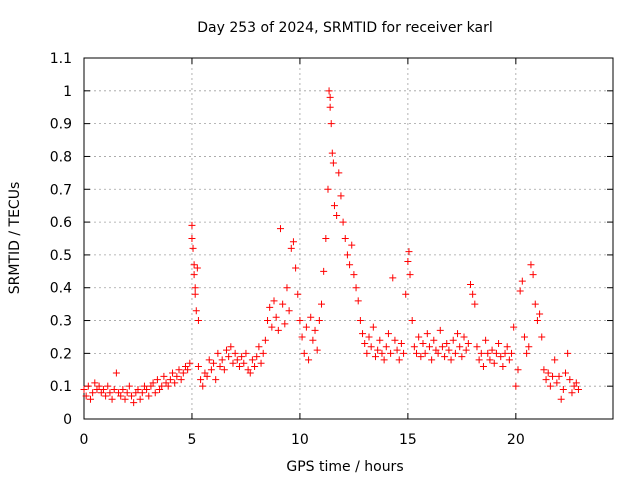 Image resolution: width=640 pixels, height=480 pixels. What do you see at coordinates (61, 256) in the screenshot?
I see `y-tick-label: 0.5` at bounding box center [61, 256].